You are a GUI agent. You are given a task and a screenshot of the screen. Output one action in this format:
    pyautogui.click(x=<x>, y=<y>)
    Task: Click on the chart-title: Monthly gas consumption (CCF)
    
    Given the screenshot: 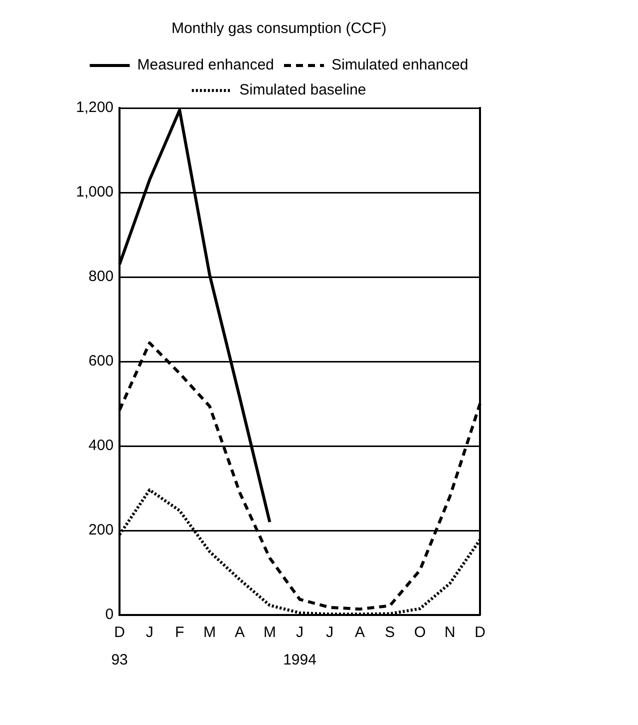 What is the action you would take?
    pyautogui.click(x=279, y=29)
    